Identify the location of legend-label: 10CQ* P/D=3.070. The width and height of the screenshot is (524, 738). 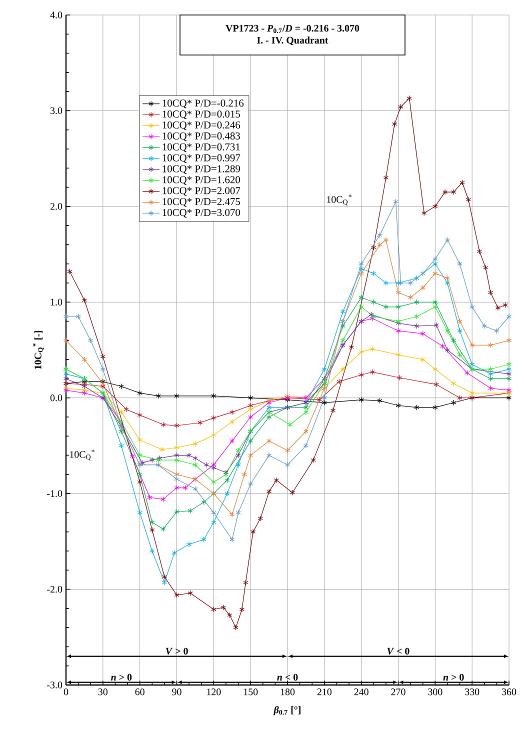
(201, 213).